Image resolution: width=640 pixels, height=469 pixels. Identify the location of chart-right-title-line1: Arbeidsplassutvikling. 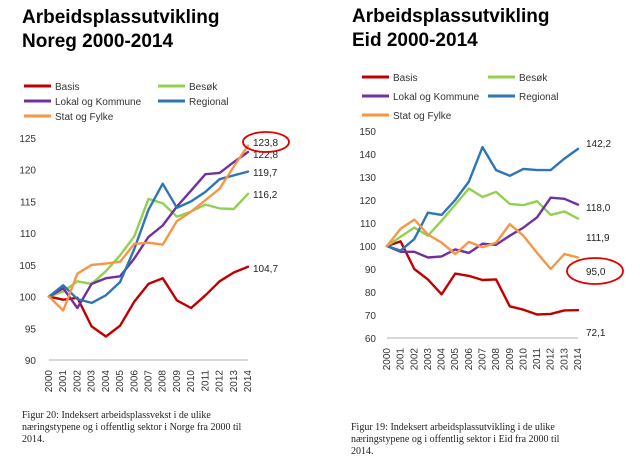
(451, 16).